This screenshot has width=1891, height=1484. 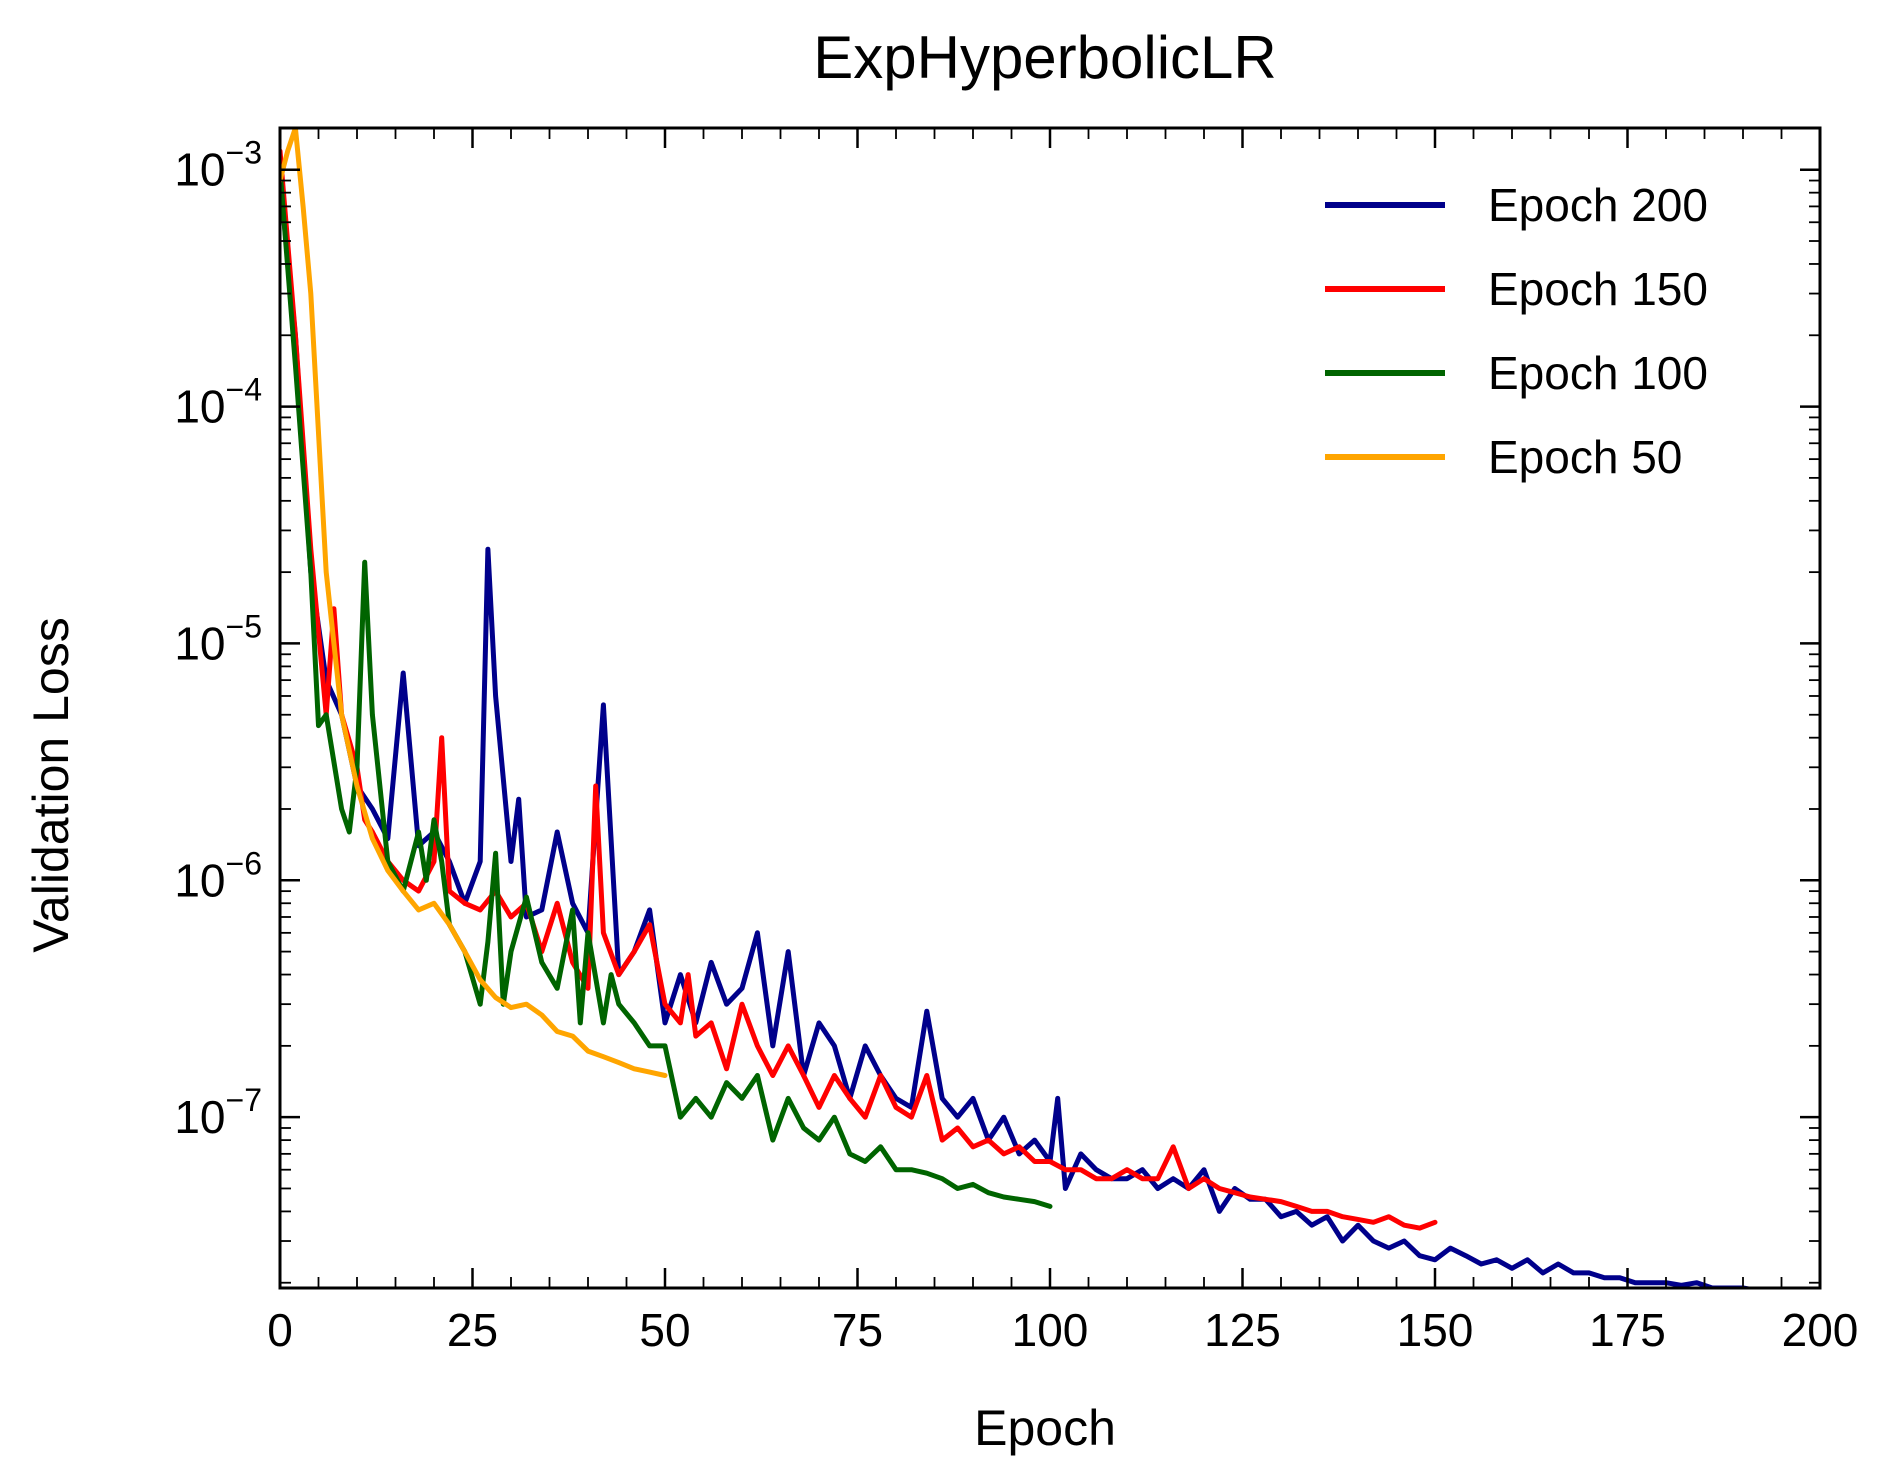 I want to click on legend-label-2: Epoch 150, so click(x=1598, y=289).